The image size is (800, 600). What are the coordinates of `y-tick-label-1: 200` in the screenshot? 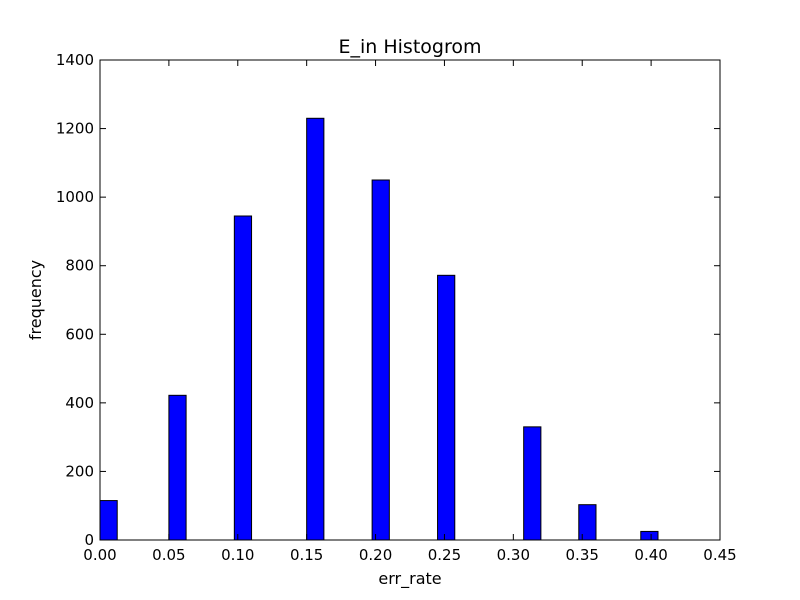 It's located at (79, 471).